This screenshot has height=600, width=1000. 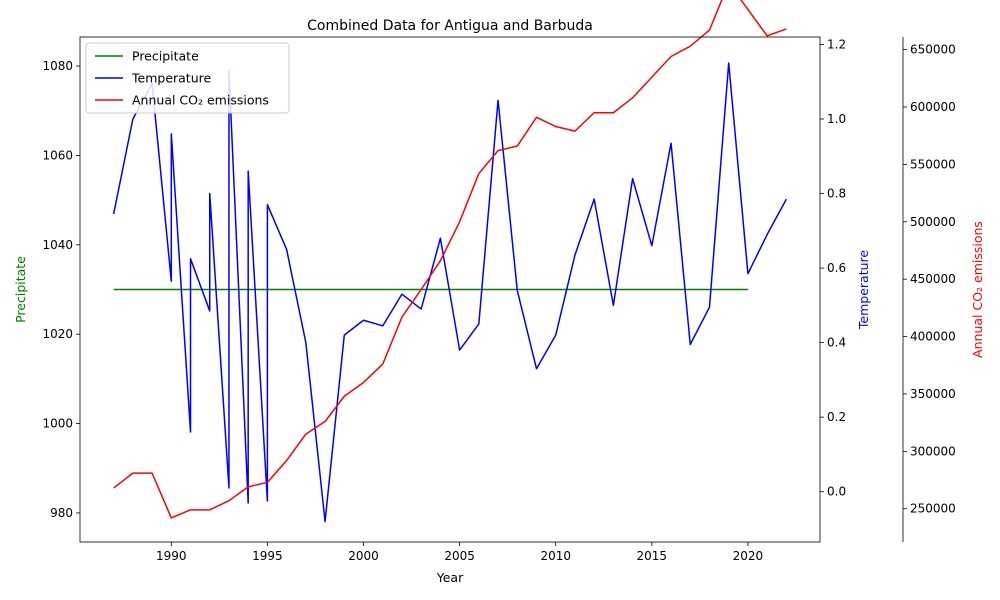 I want to click on legend-box, so click(x=187, y=78).